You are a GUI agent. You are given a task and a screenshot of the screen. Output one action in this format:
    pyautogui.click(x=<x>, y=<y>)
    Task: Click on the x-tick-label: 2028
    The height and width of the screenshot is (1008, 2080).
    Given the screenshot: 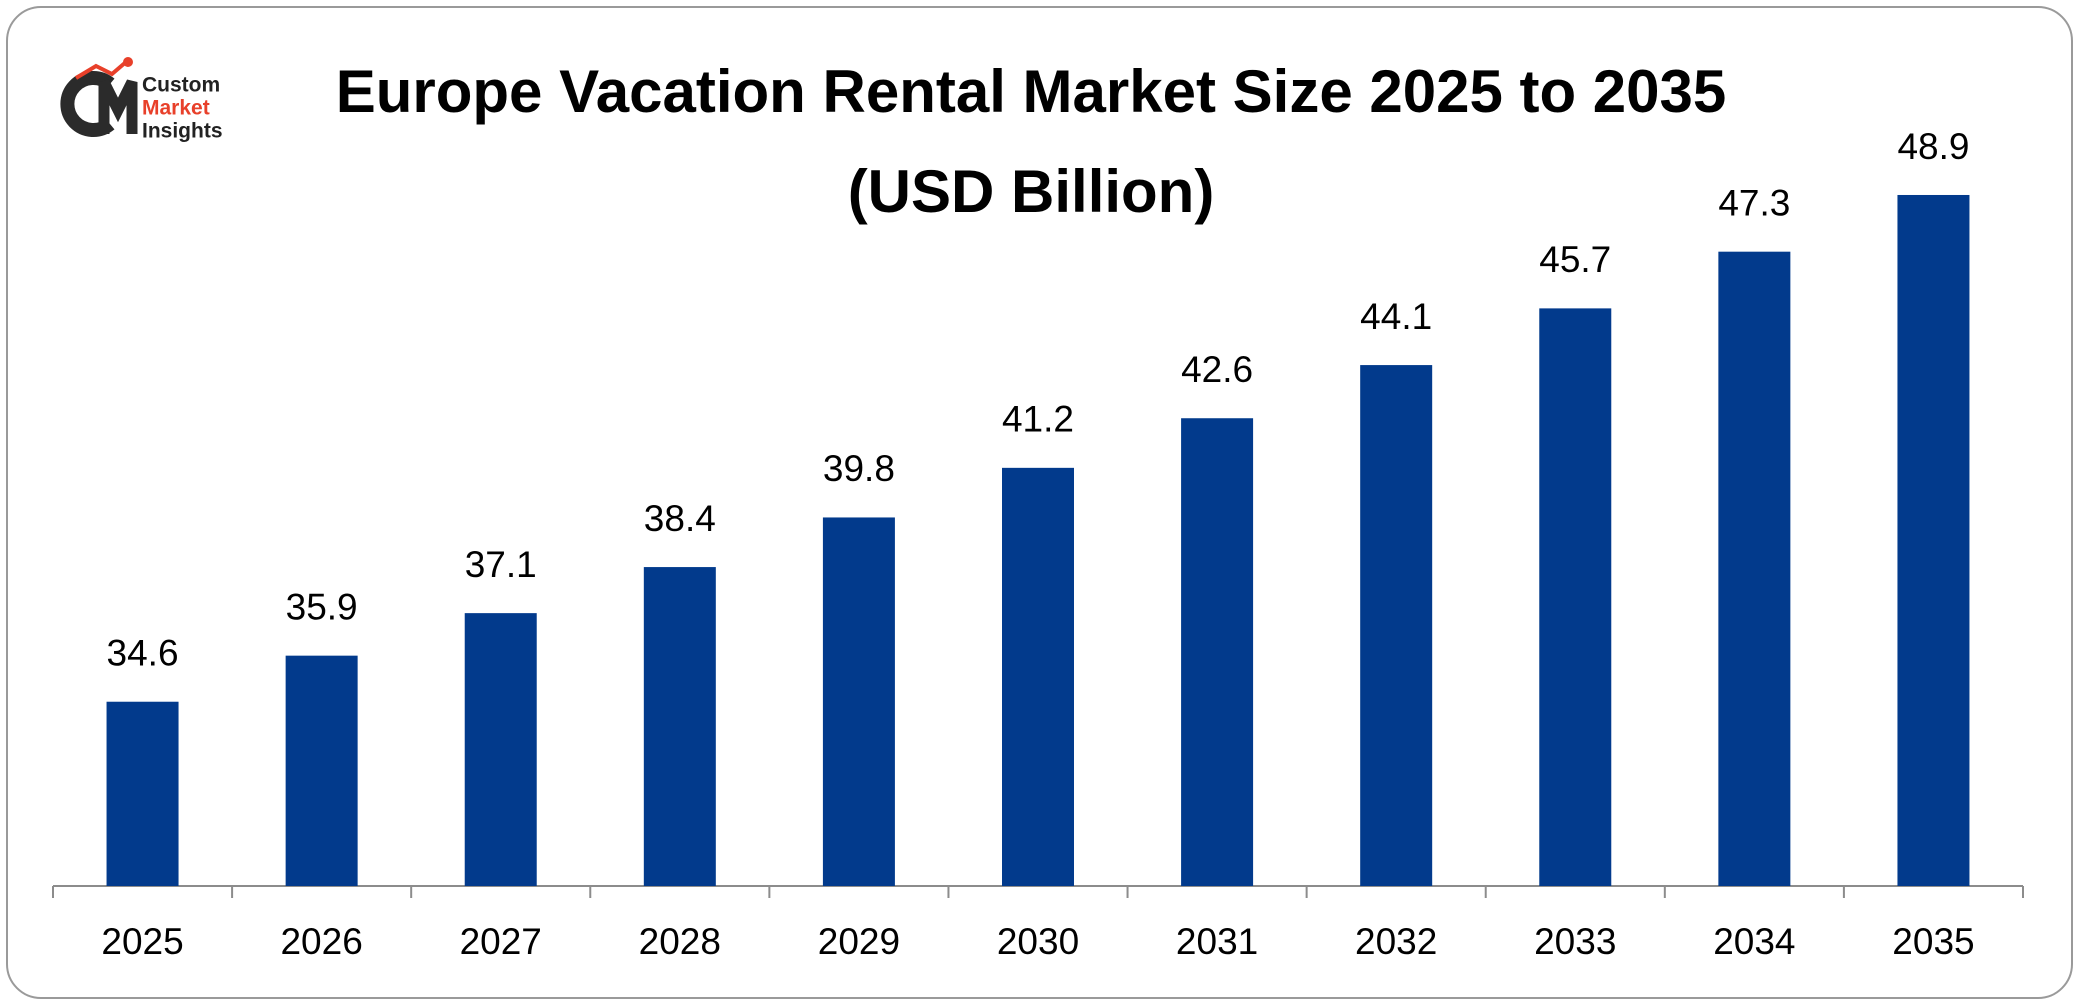 What is the action you would take?
    pyautogui.click(x=680, y=941)
    